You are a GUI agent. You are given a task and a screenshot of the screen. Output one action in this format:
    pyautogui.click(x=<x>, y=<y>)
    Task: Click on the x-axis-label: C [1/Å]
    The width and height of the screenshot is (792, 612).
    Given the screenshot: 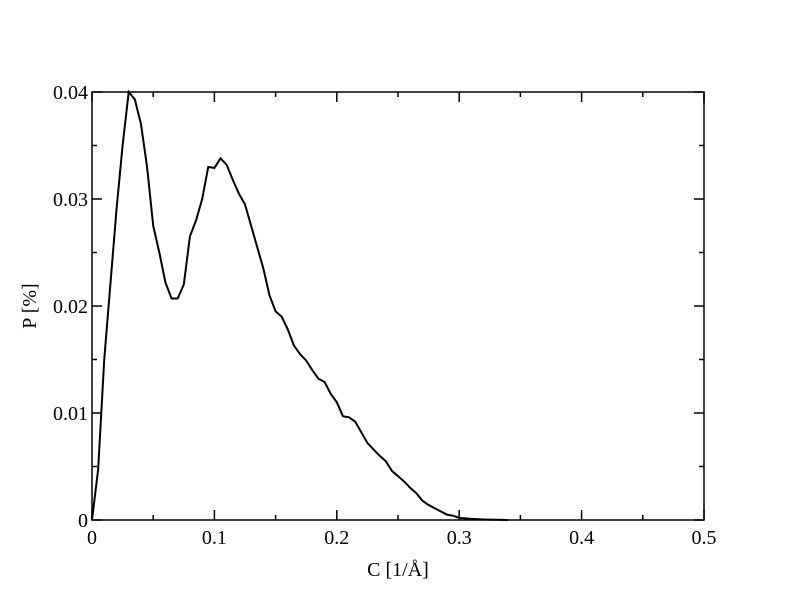 What is the action you would take?
    pyautogui.click(x=398, y=570)
    